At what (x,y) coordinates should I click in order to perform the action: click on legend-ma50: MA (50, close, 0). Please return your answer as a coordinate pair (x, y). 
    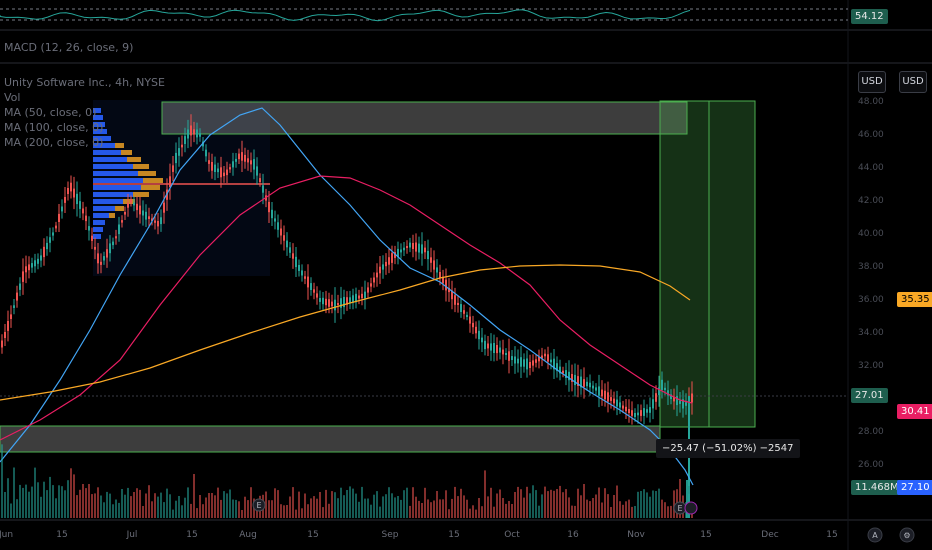
    Looking at the image, I should click on (50, 112).